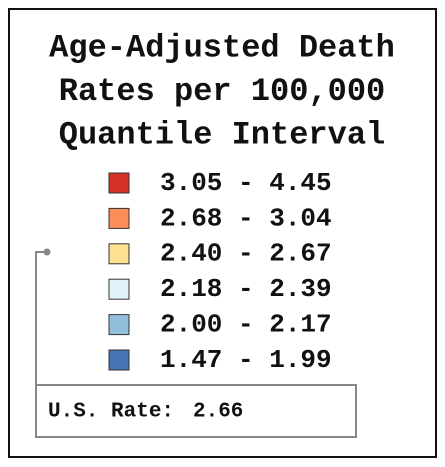  What do you see at coordinates (41, 318) in the screenshot?
I see `connector-line` at bounding box center [41, 318].